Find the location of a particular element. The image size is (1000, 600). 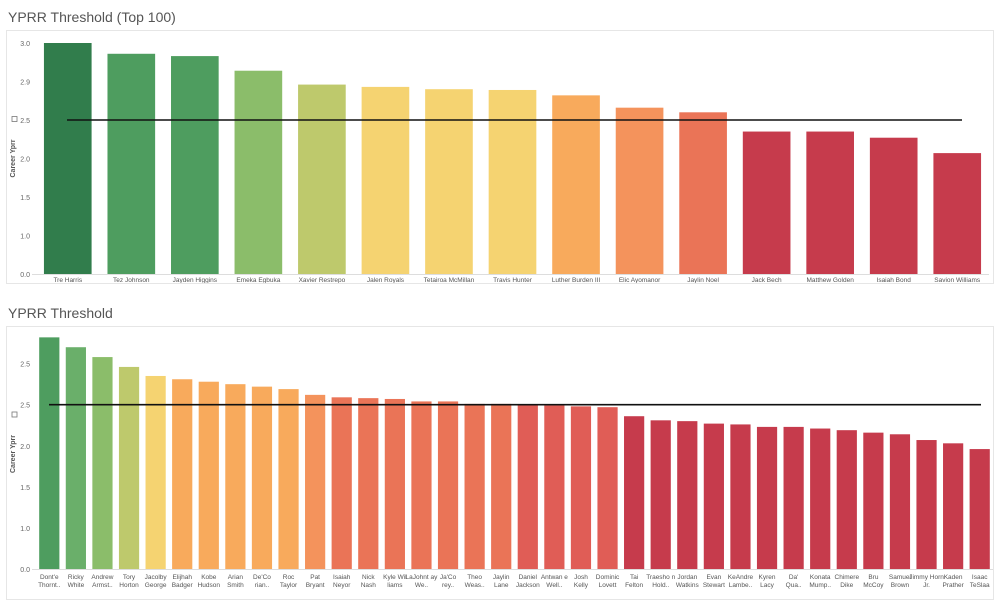

y-tick-label: 2.0 is located at coordinates (25, 160).